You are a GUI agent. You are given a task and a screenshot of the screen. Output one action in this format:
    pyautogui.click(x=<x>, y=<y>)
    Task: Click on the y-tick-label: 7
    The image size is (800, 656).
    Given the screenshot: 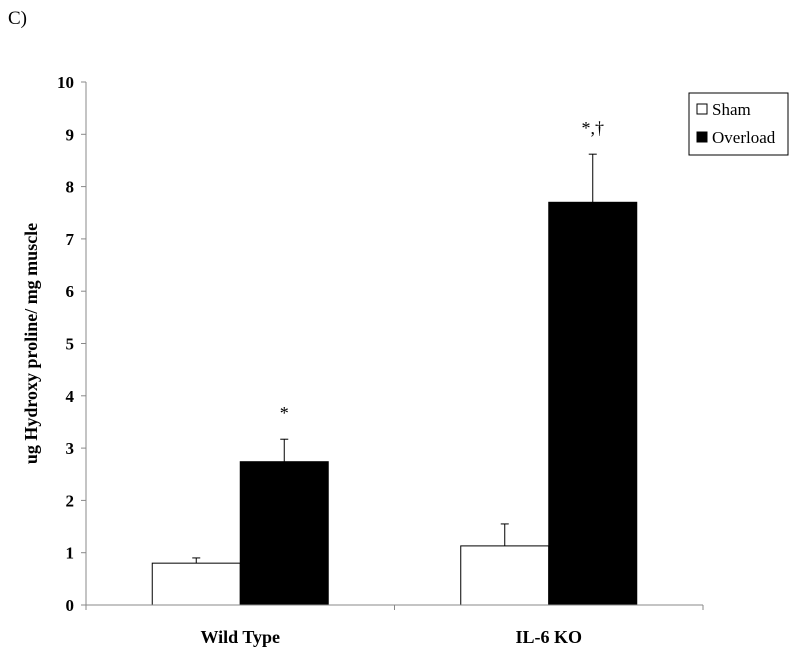 What is the action you would take?
    pyautogui.click(x=70, y=239)
    